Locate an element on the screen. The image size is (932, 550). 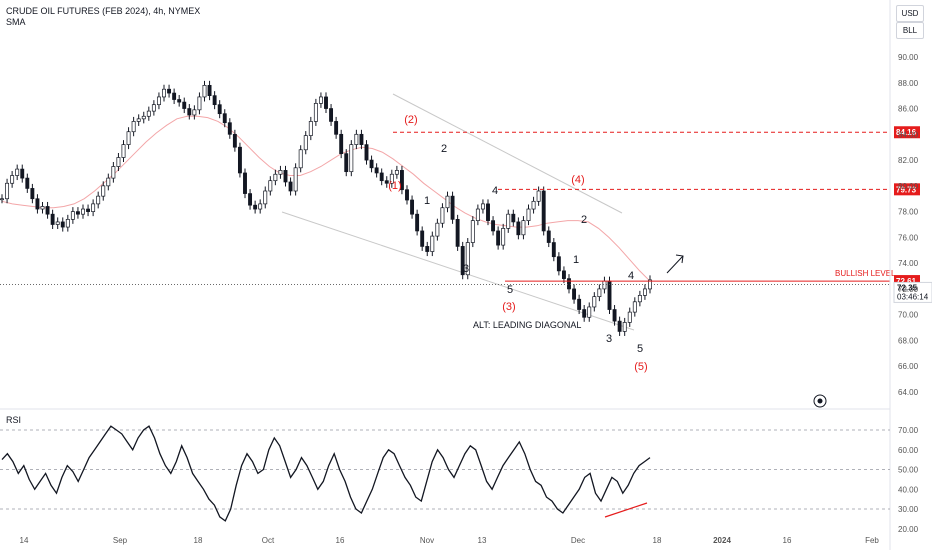
time-tick-label: Sep is located at coordinates (120, 540).